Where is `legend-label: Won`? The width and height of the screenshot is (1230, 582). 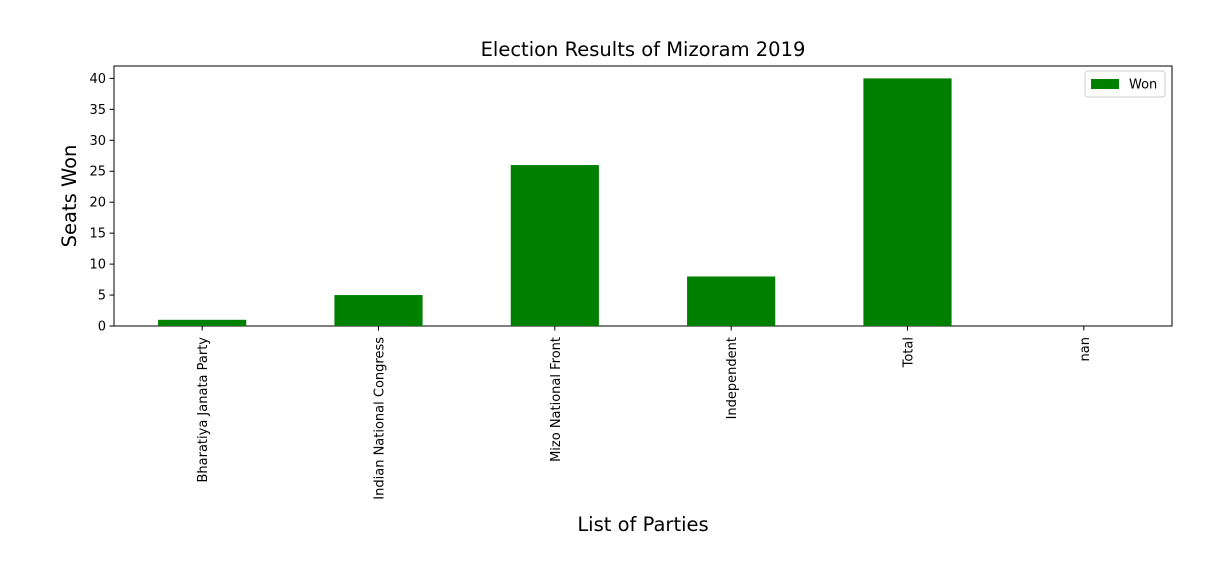
legend-label: Won is located at coordinates (1143, 85).